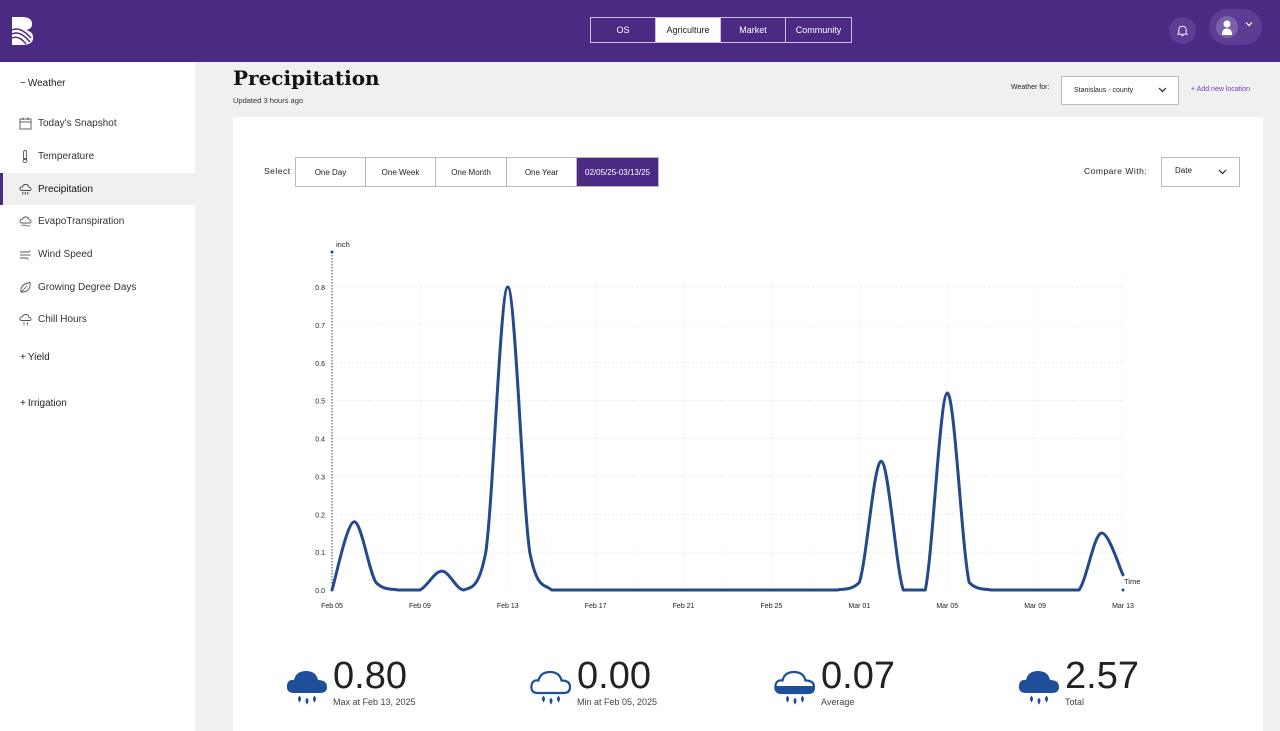 The height and width of the screenshot is (731, 1280). I want to click on heavy-rain-cloud-icon, so click(306, 688).